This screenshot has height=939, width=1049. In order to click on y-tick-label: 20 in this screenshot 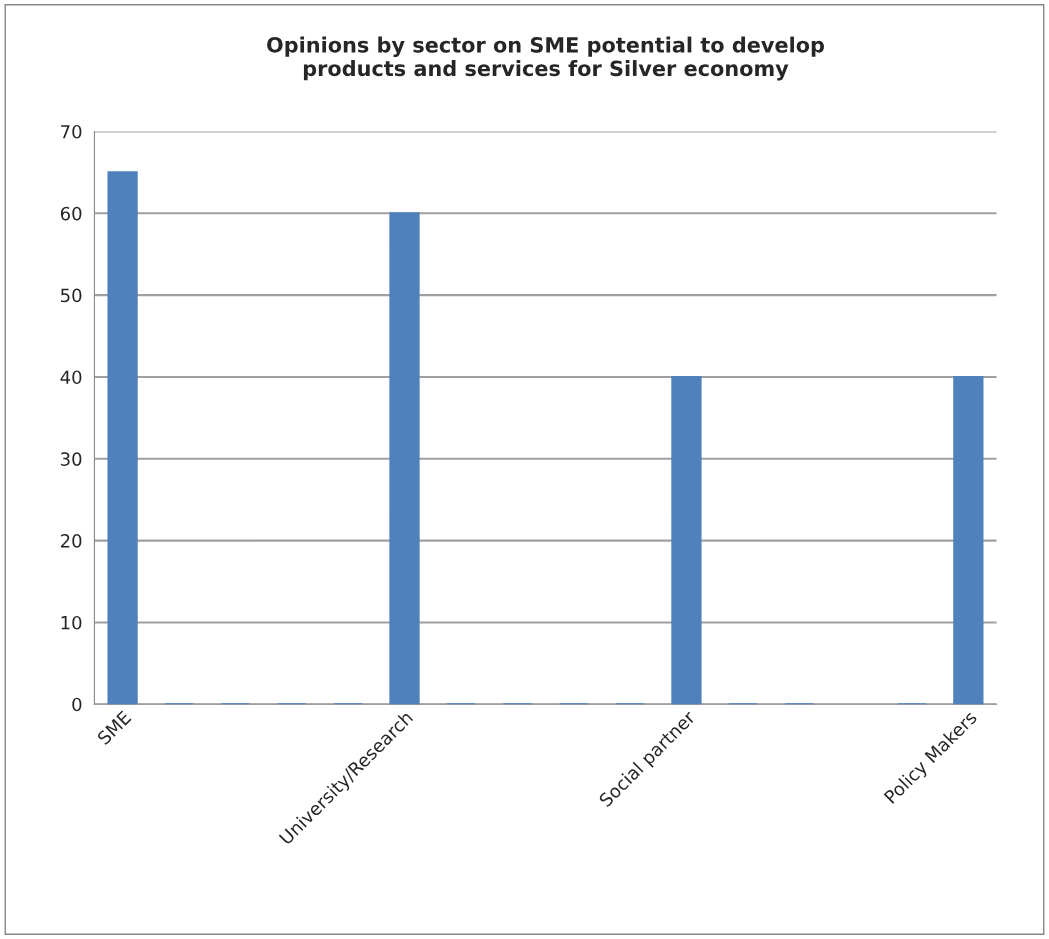, I will do `click(71, 541)`.